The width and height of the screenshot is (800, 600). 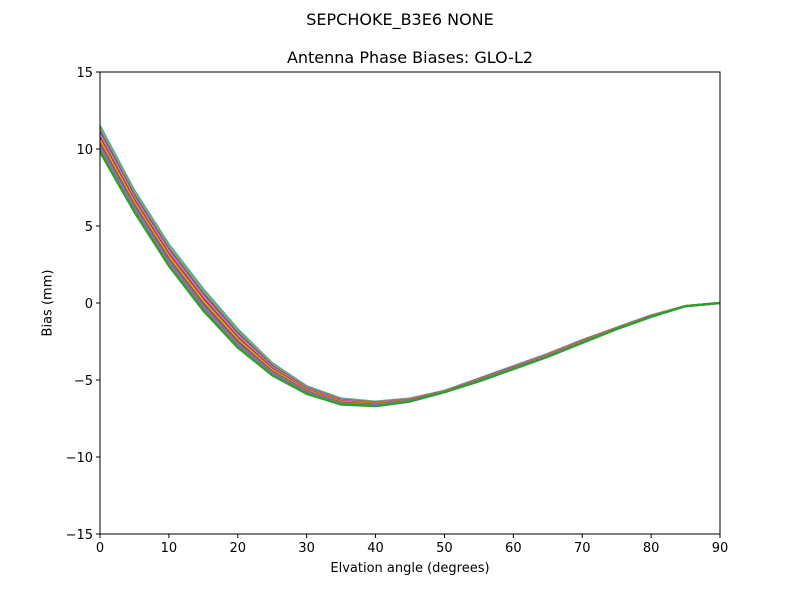 I want to click on y-tick-label: 0, so click(x=89, y=304).